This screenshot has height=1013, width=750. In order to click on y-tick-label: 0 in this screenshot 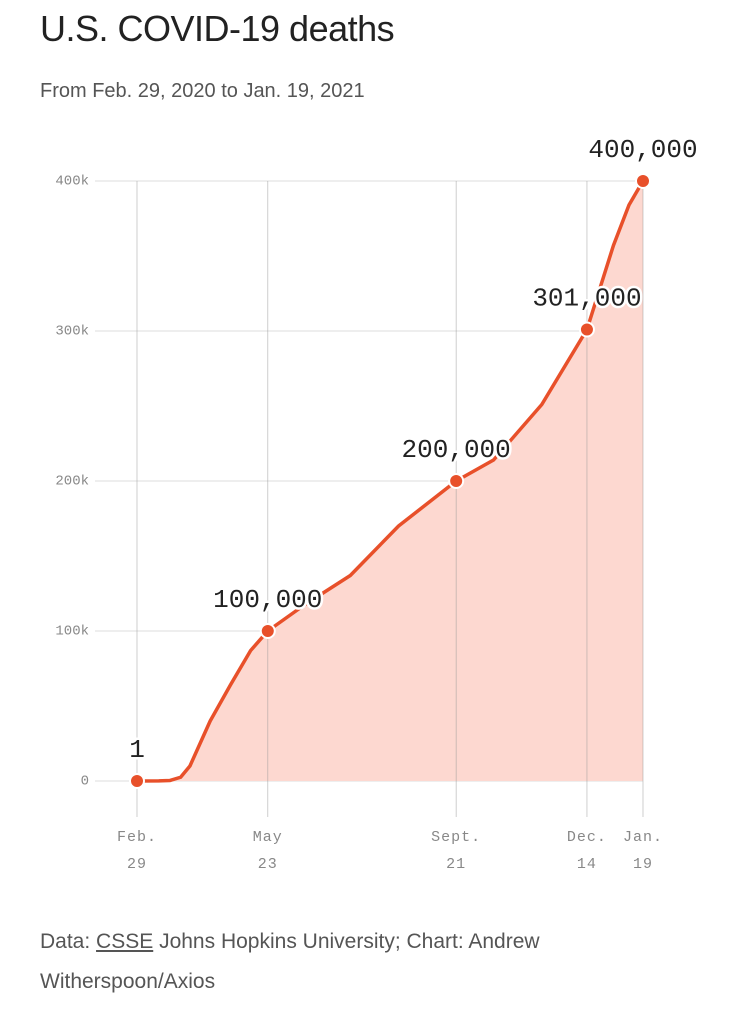, I will do `click(85, 782)`.